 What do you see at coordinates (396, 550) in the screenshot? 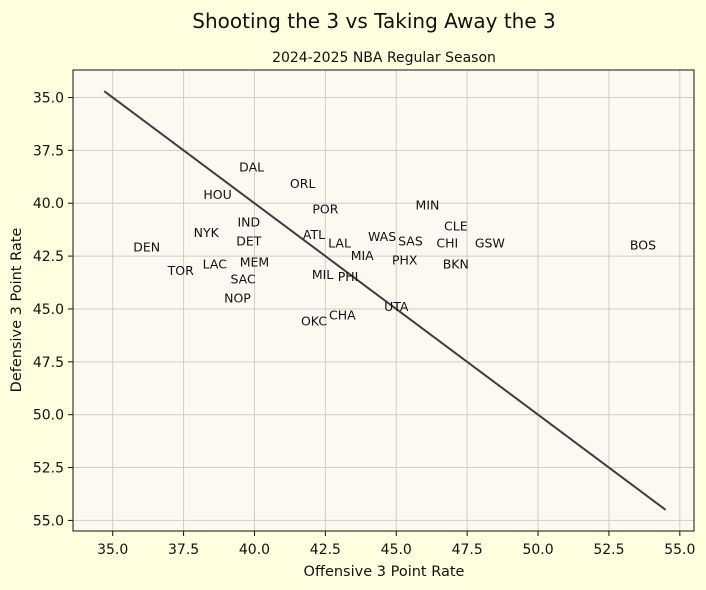
I see `x-tick-label: 45.0` at bounding box center [396, 550].